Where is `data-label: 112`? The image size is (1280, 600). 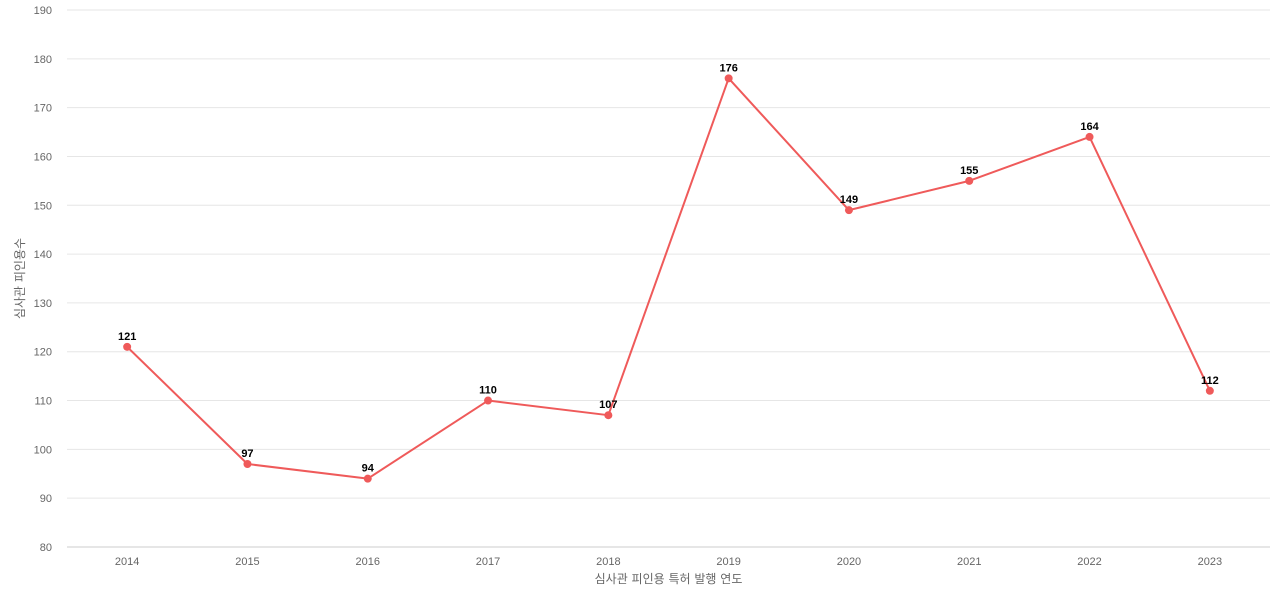
data-label: 112 is located at coordinates (1210, 381).